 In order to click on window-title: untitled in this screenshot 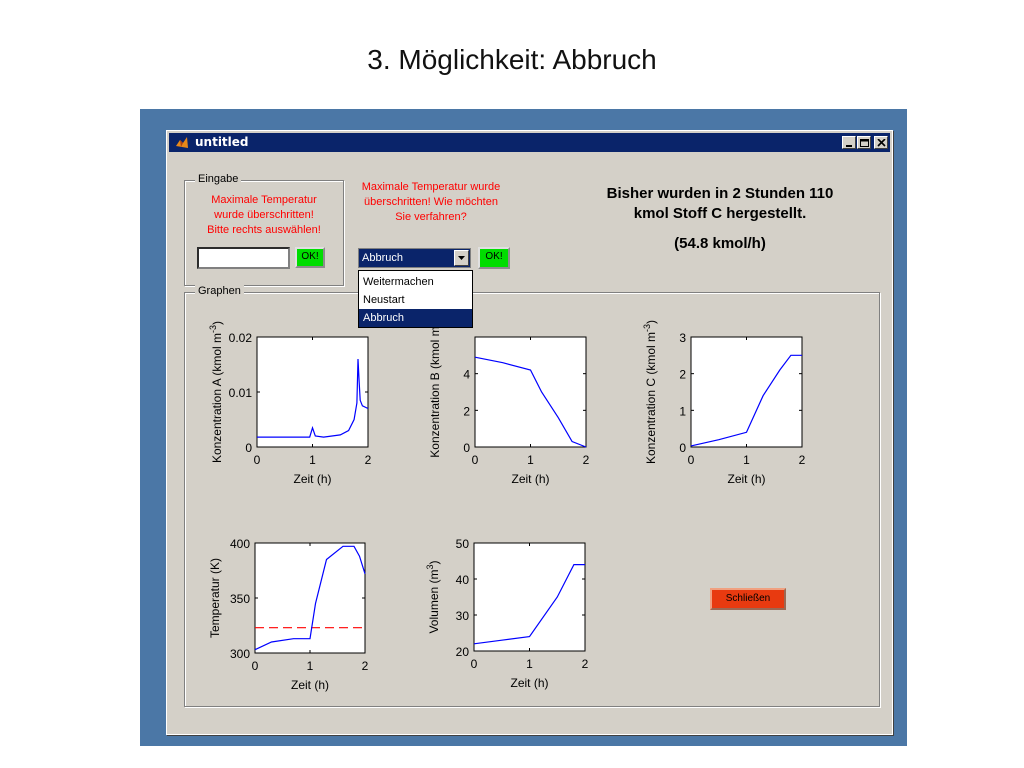, I will do `click(222, 142)`.